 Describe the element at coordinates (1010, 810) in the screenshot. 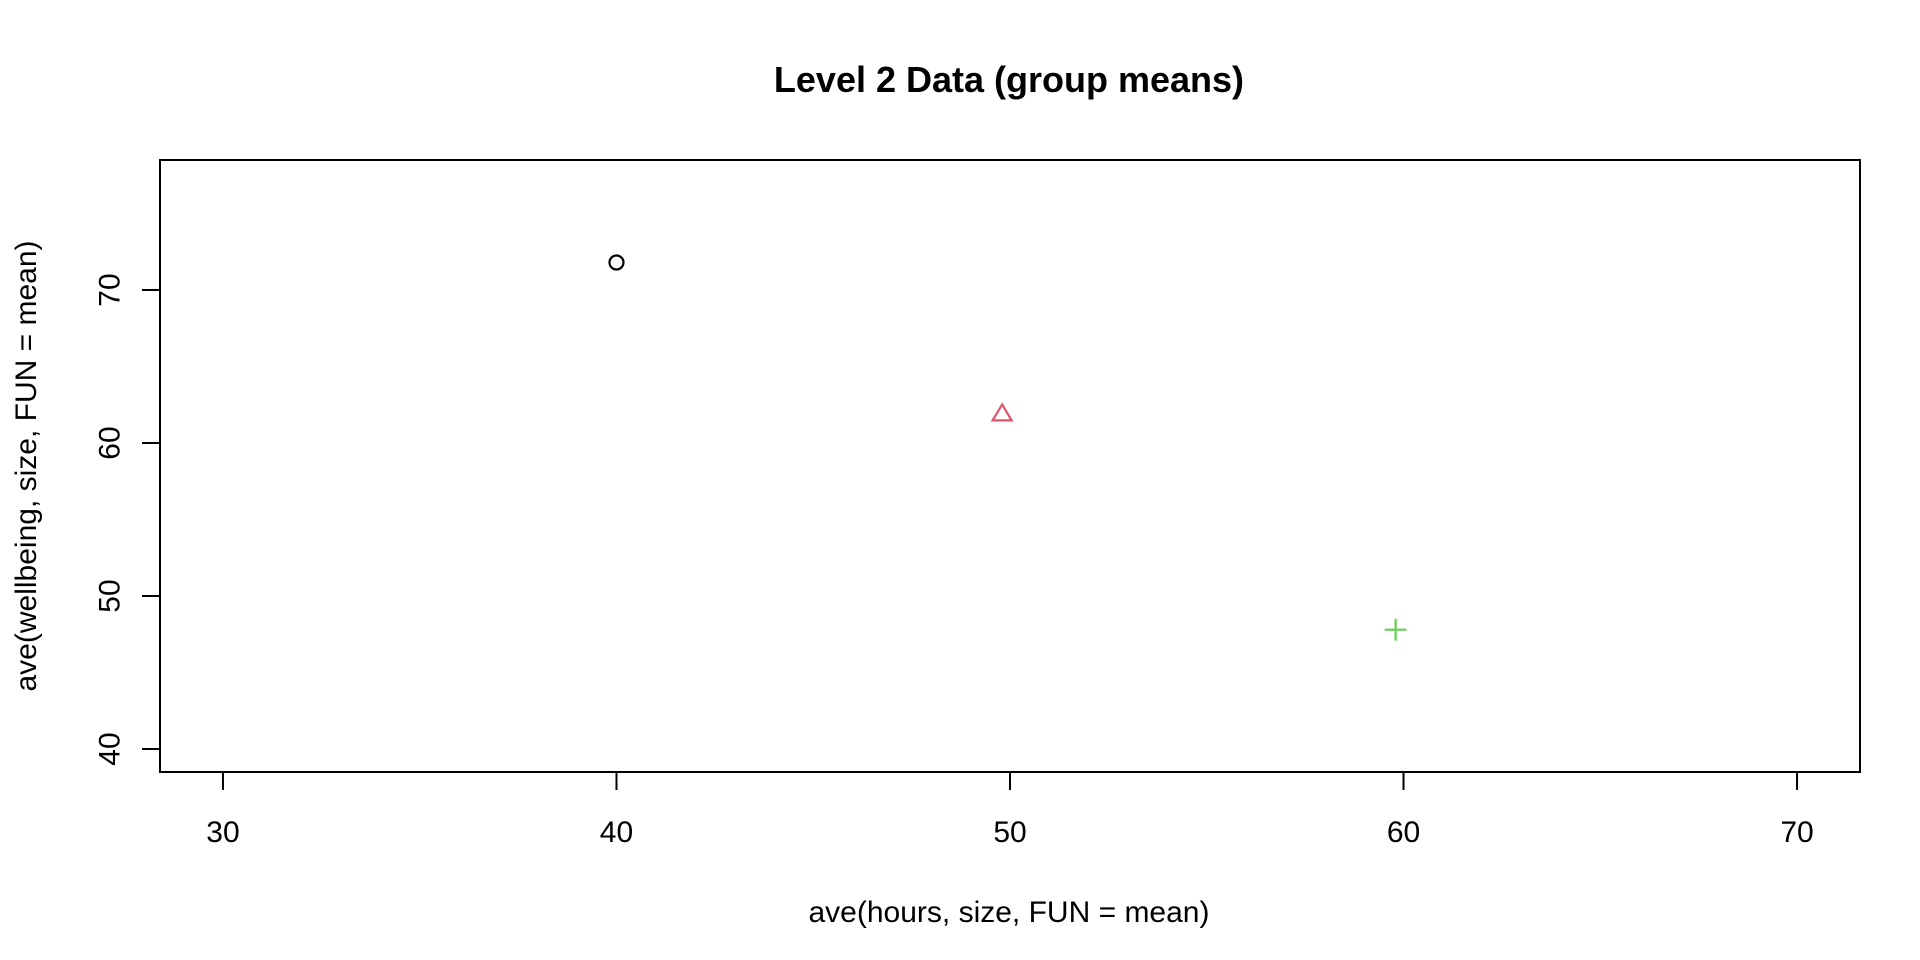

I see `x-axis: 30 40 50 60 70` at that location.